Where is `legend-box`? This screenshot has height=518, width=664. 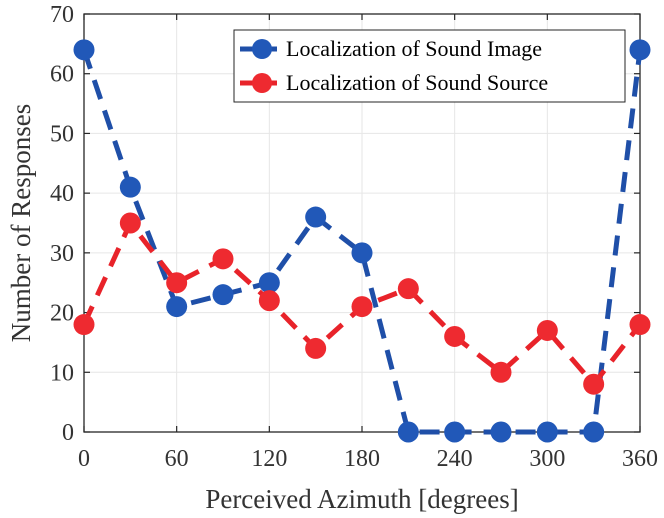 legend-box is located at coordinates (429, 66).